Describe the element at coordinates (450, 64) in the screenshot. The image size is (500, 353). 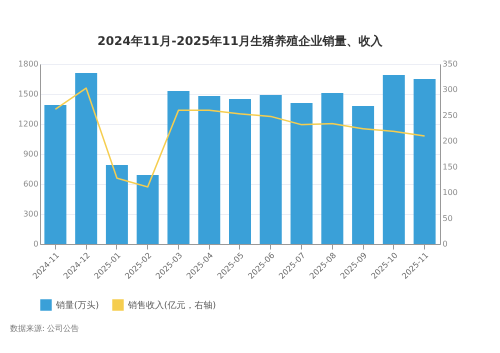
I see `y2-tick-label: 350` at that location.